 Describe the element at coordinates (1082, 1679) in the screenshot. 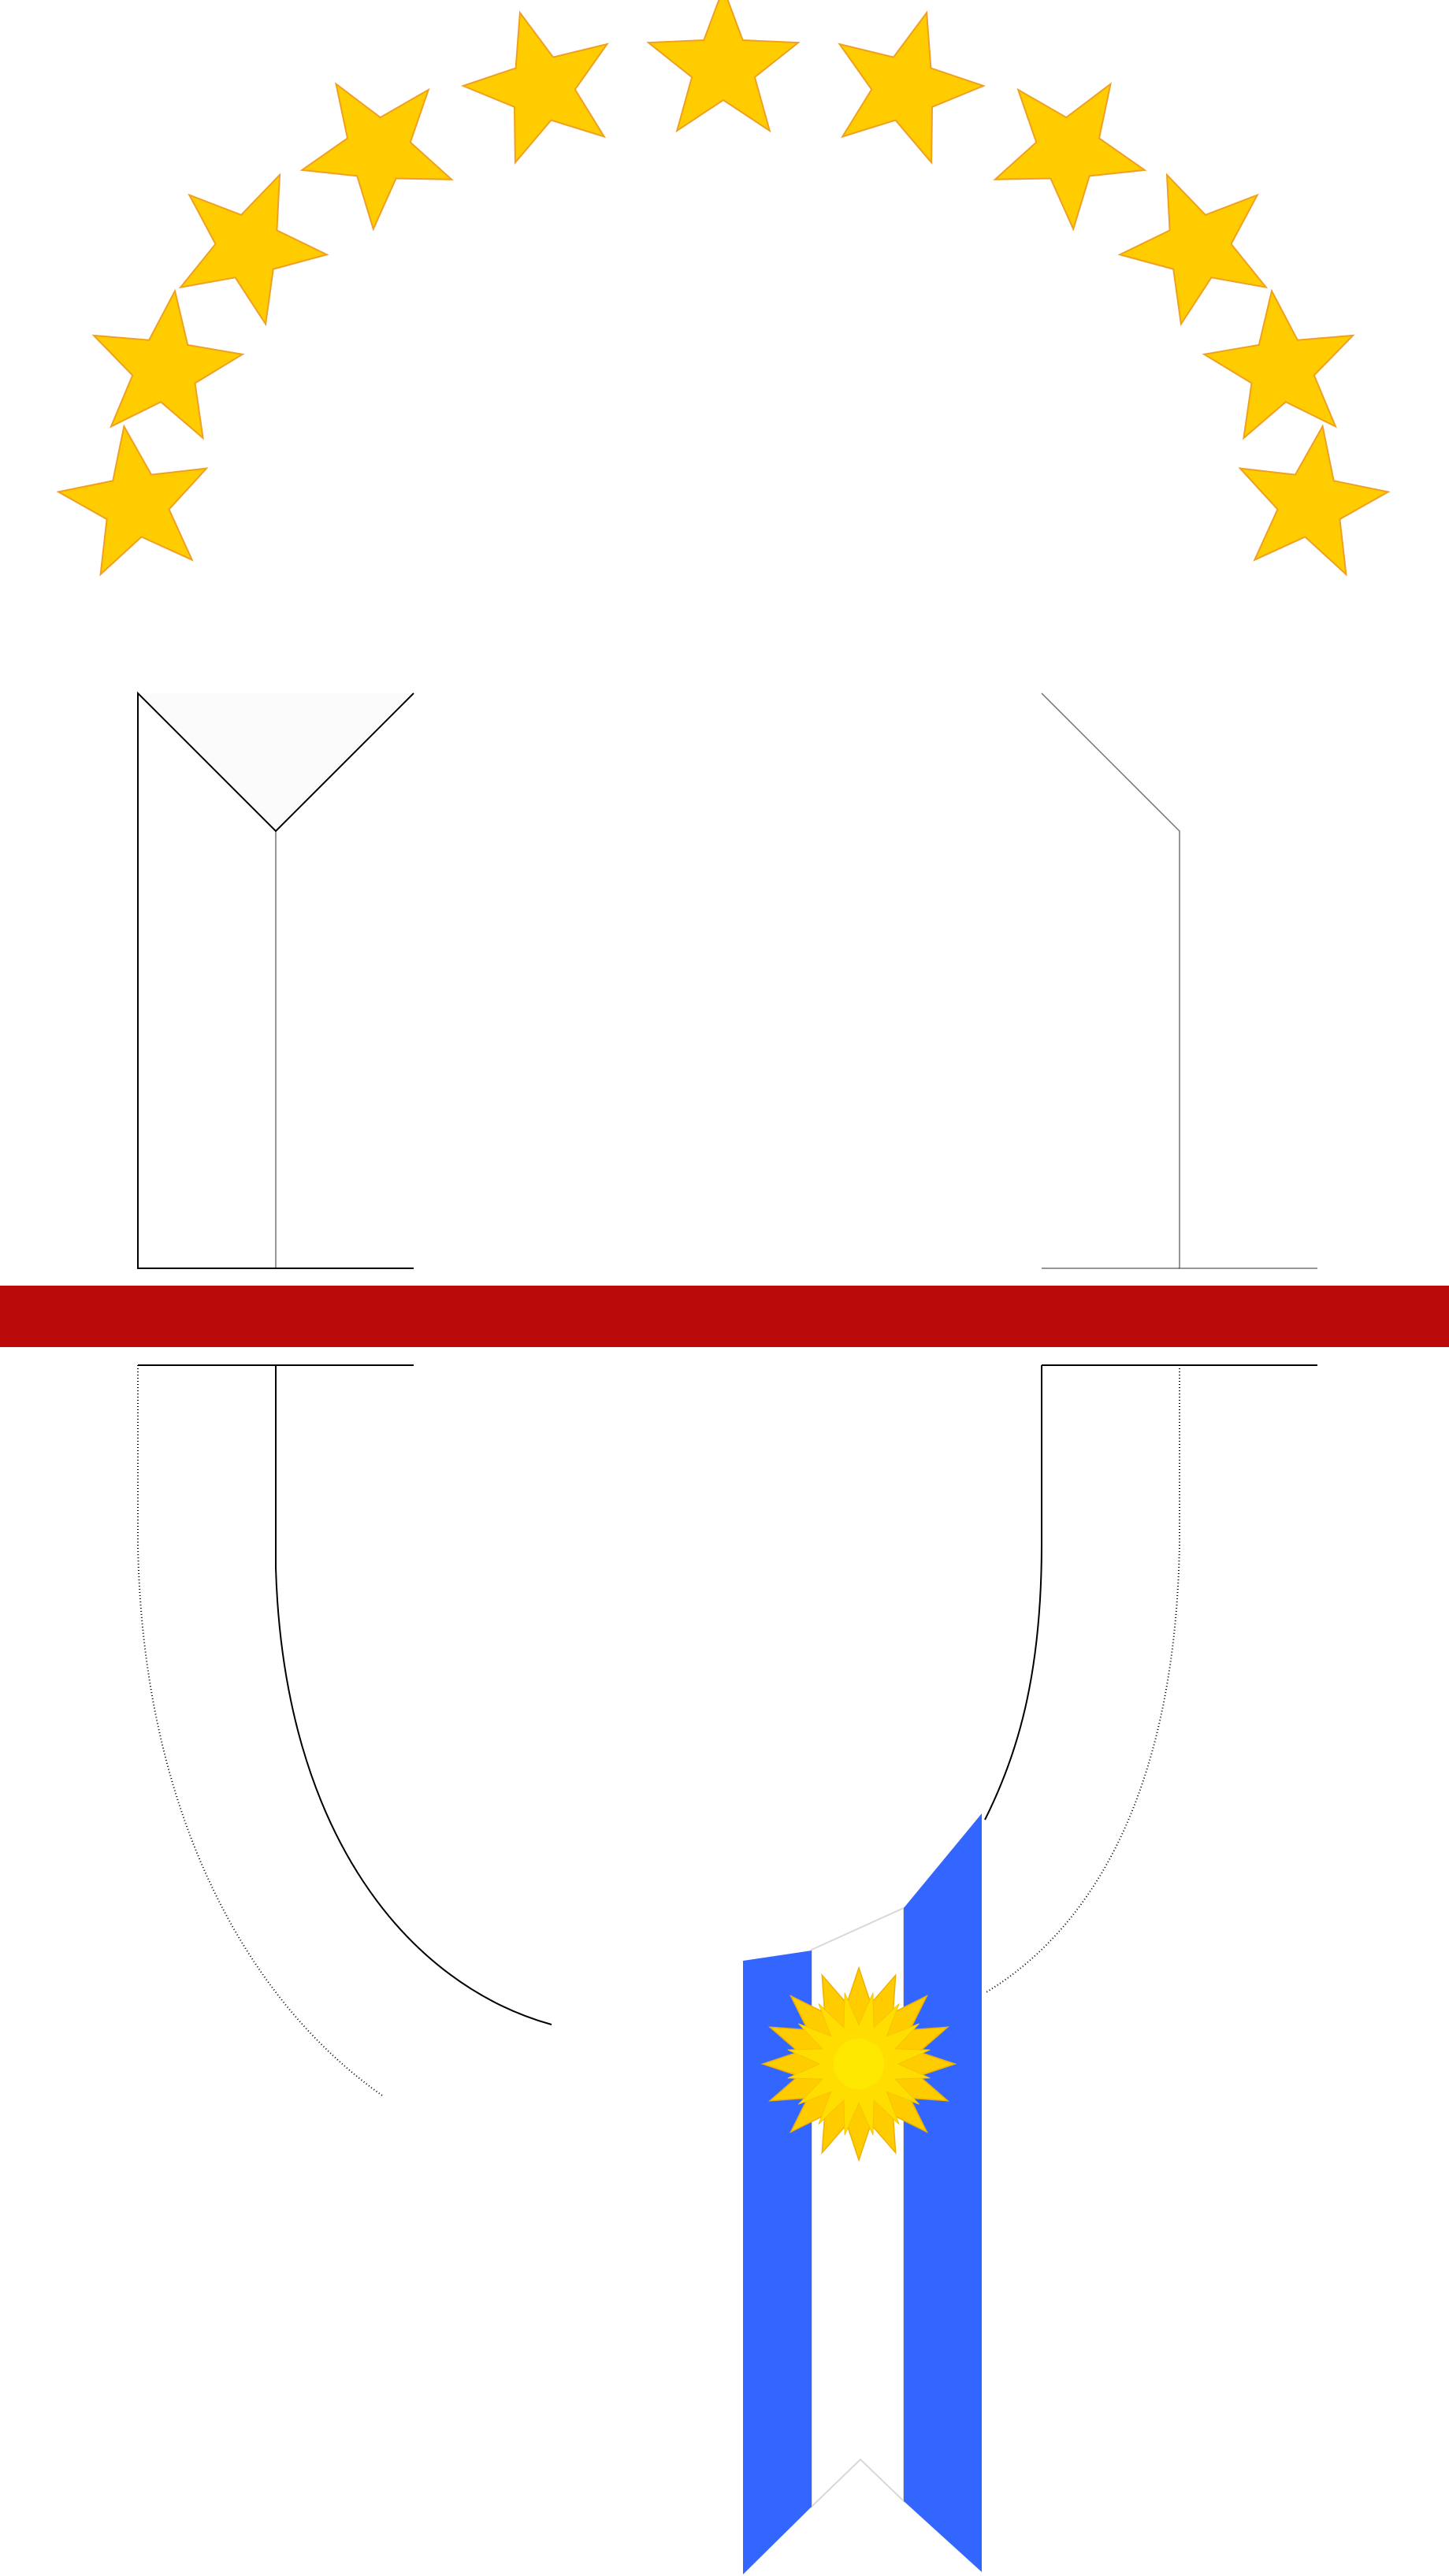

I see `letter-lower-right-outer-curve` at that location.